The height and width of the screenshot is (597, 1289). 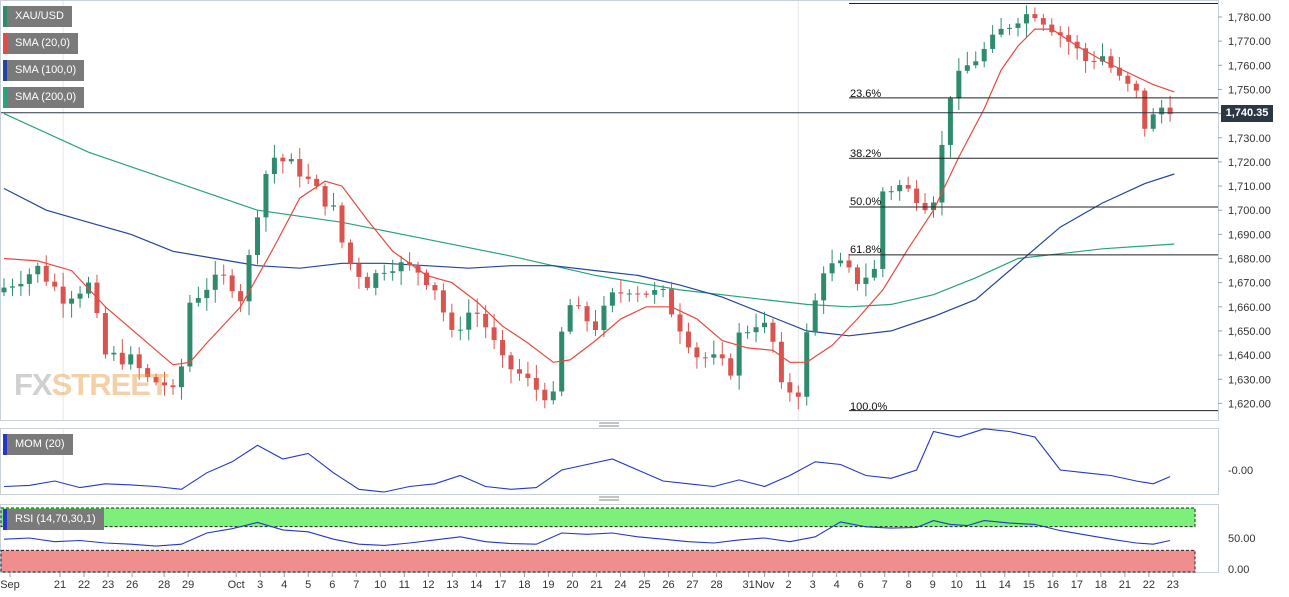 What do you see at coordinates (1053, 585) in the screenshot?
I see `x-tick-label: 16` at bounding box center [1053, 585].